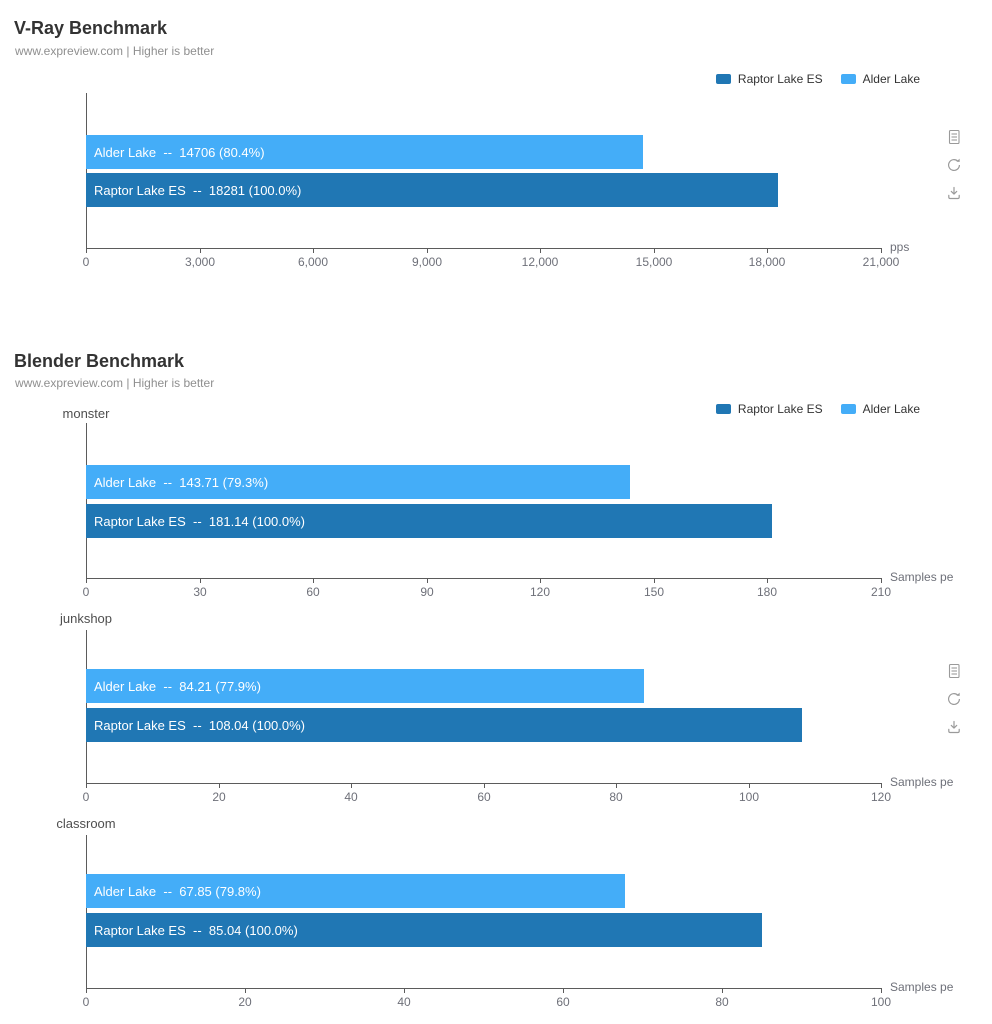  I want to click on vray-y-axis-line, so click(86, 170).